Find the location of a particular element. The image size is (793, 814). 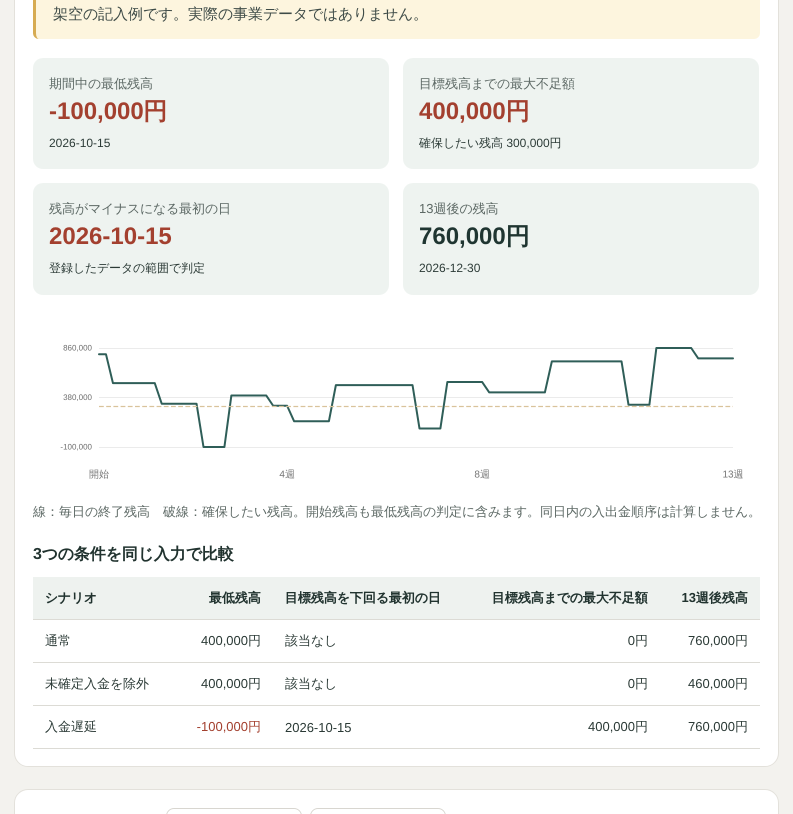

y-tick-label: 860,000 is located at coordinates (78, 348).